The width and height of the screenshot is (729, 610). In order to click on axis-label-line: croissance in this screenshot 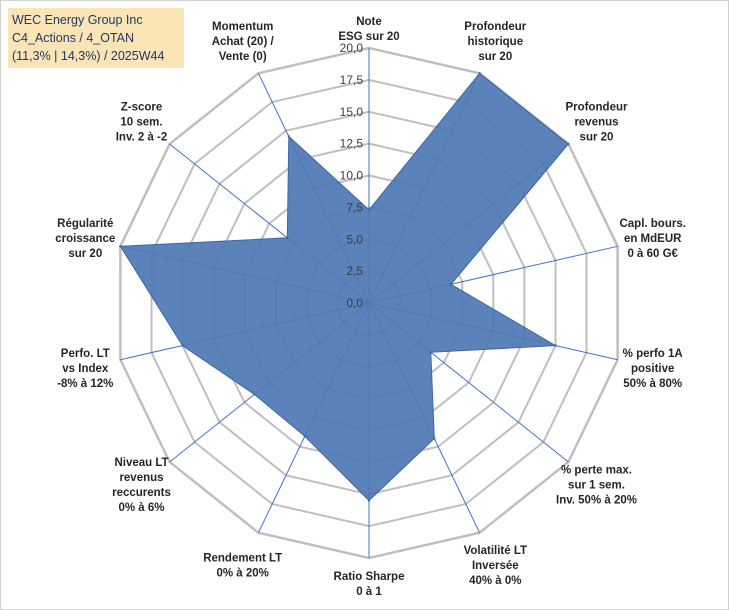, I will do `click(85, 239)`.